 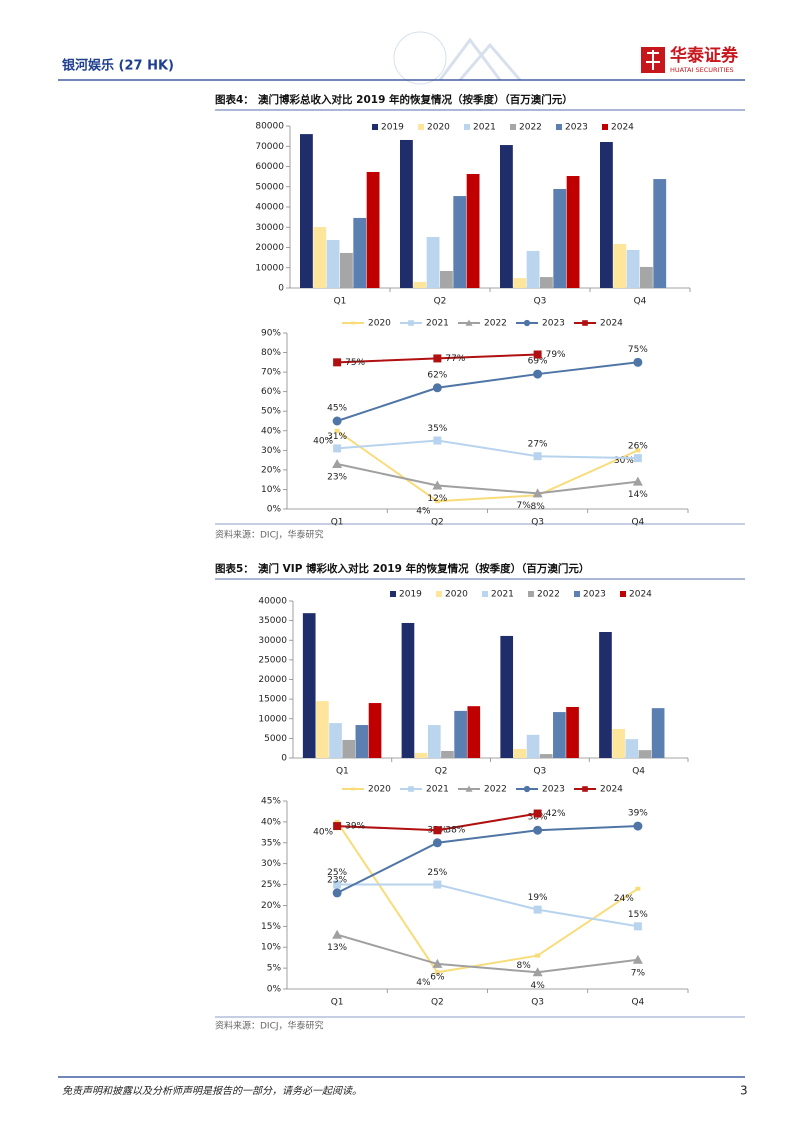 I want to click on legend-label: 2022, so click(x=495, y=324).